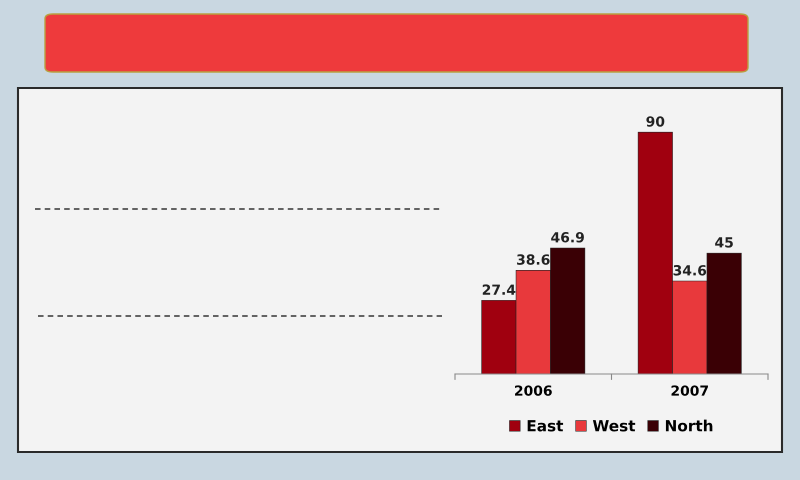 This screenshot has width=800, height=480. I want to click on legend-label: East, so click(546, 426).